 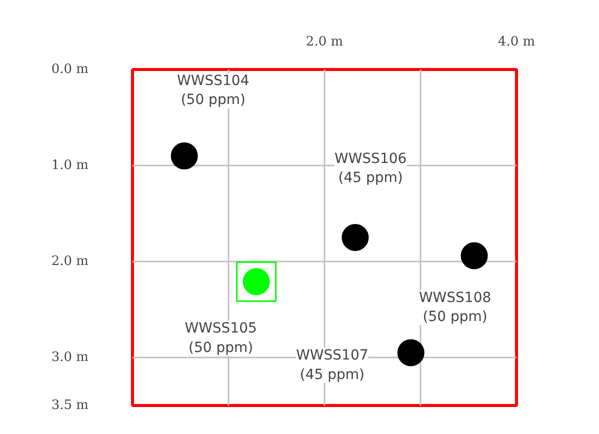 What do you see at coordinates (517, 42) in the screenshot?
I see `x-tick-label: 4.0 m` at bounding box center [517, 42].